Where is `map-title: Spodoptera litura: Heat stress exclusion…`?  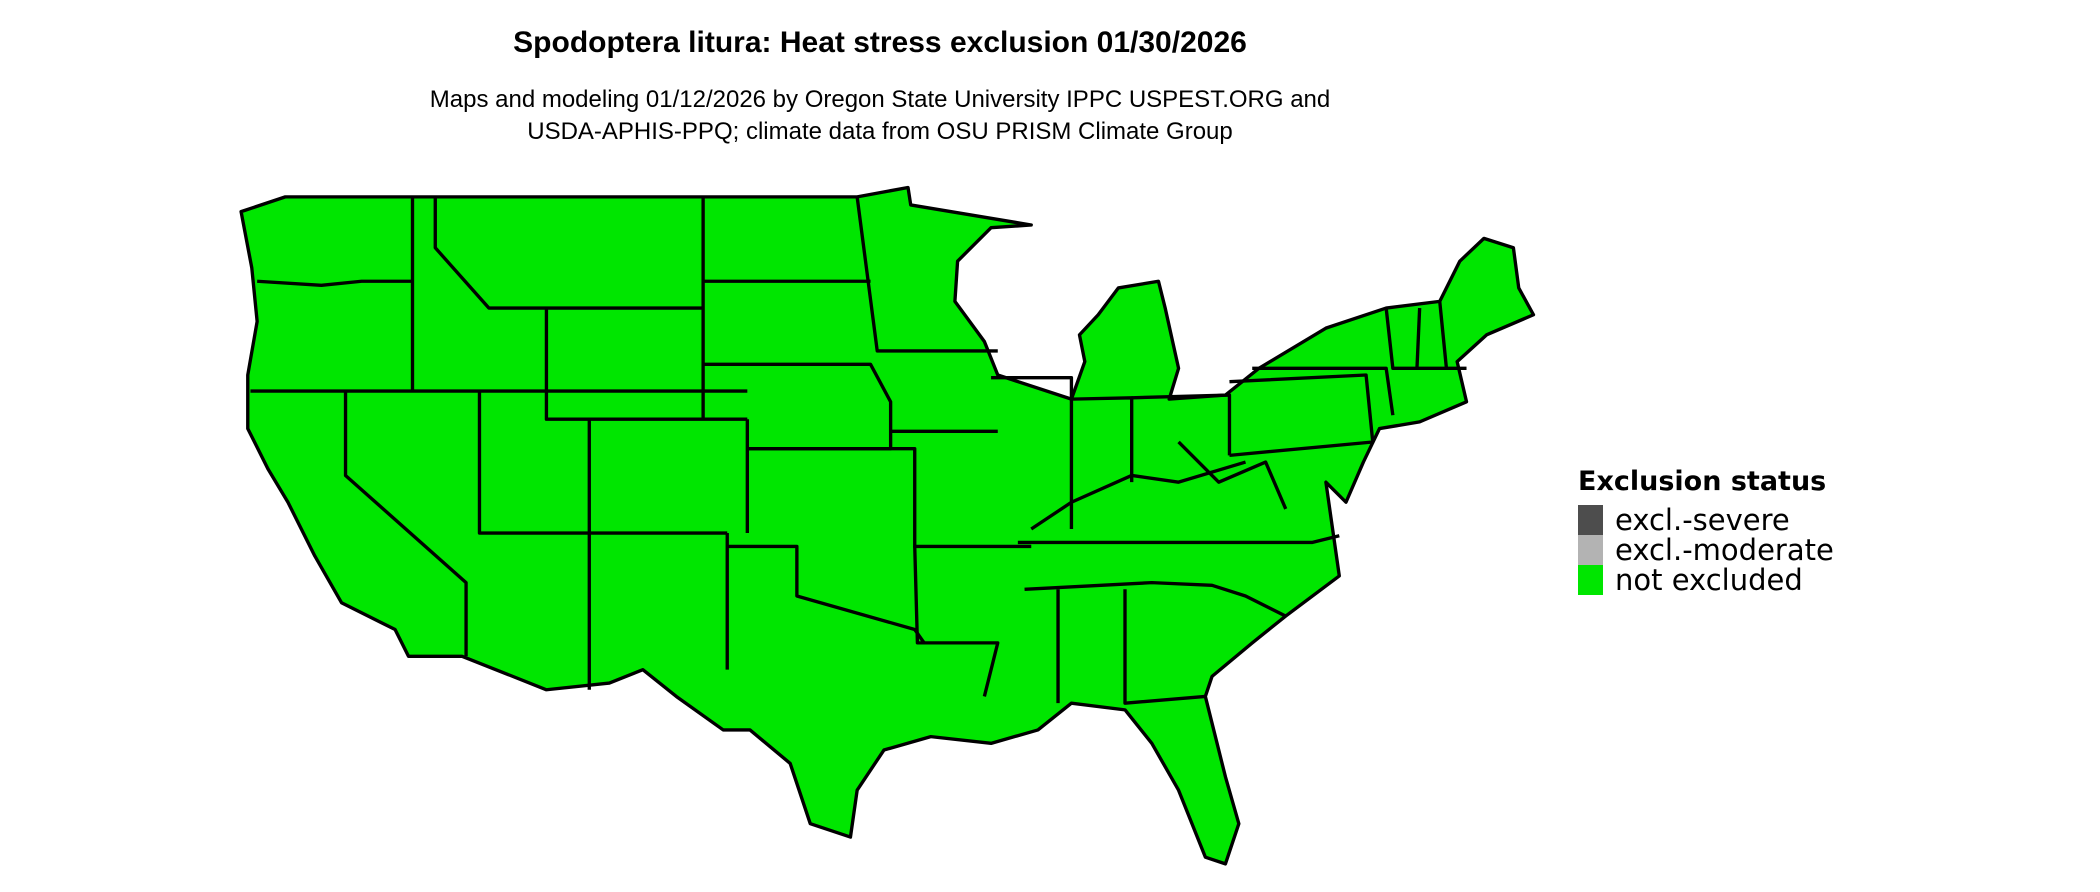 map-title: Spodoptera litura: Heat stress exclusion… is located at coordinates (880, 42).